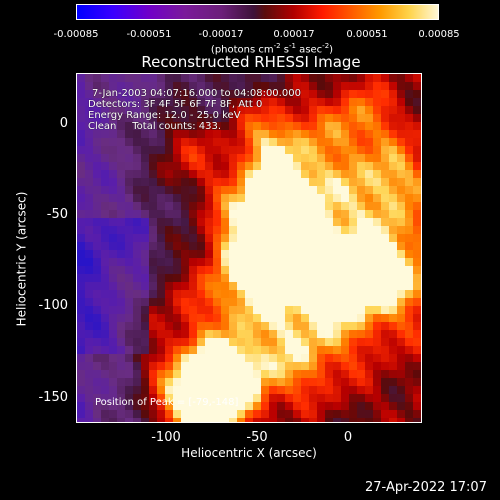 The width and height of the screenshot is (500, 500). I want to click on time-range-text: 7-Jan-2003 04:07:16.000 to 04:08:00.000, so click(196, 93).